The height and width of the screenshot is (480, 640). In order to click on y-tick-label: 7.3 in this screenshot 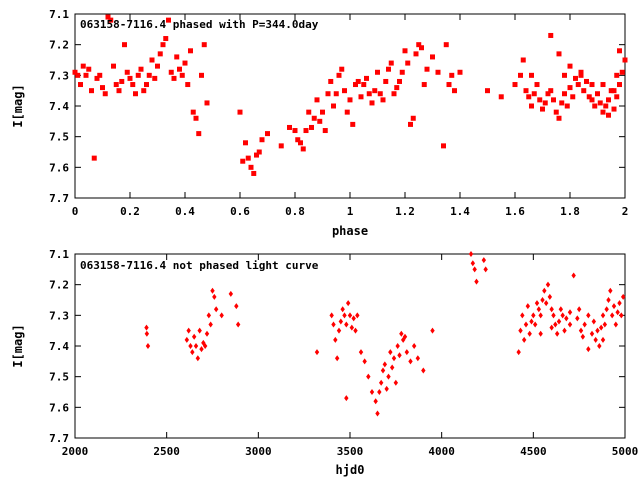, I will do `click(59, 75)`.